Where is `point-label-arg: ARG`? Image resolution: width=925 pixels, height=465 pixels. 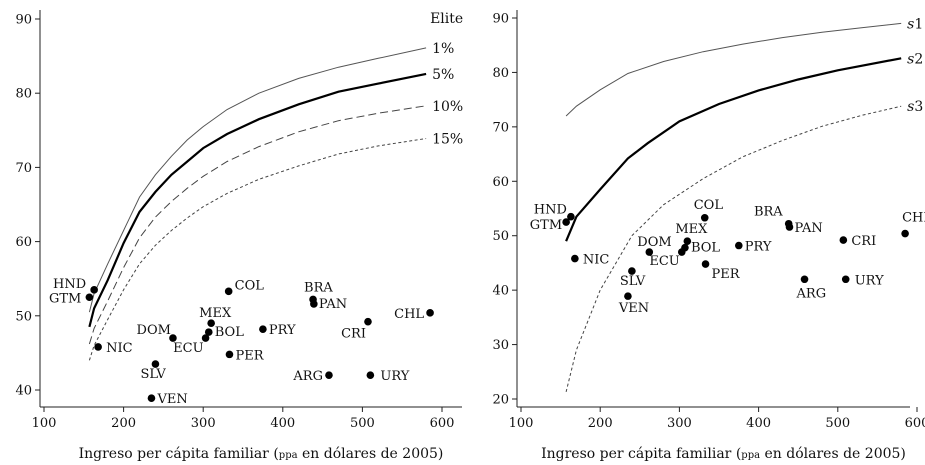
point-label-arg: ARG is located at coordinates (307, 376).